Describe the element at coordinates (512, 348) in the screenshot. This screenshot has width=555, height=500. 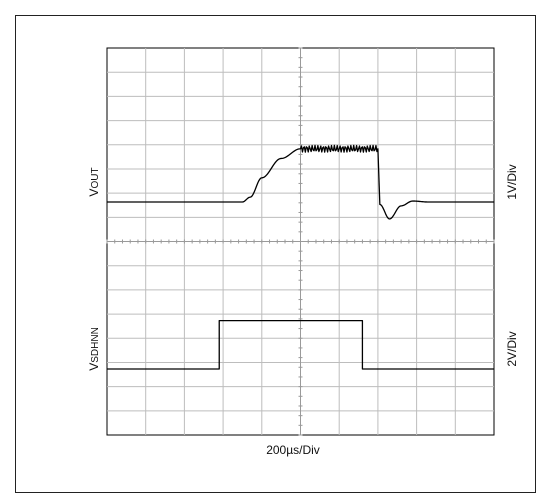
I see `vsdhnn-scale-label: 2V/Div` at that location.